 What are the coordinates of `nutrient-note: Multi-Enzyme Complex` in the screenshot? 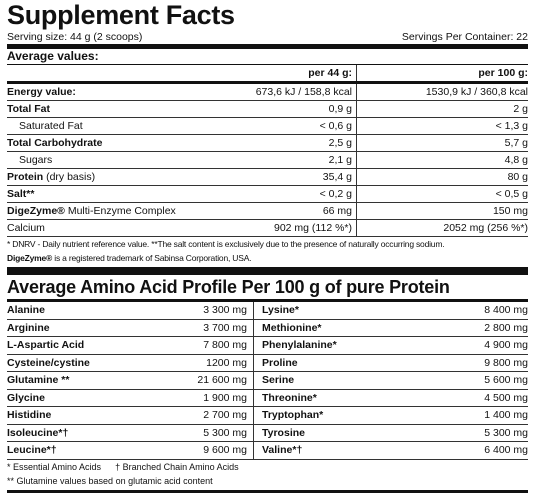 It's located at (120, 211).